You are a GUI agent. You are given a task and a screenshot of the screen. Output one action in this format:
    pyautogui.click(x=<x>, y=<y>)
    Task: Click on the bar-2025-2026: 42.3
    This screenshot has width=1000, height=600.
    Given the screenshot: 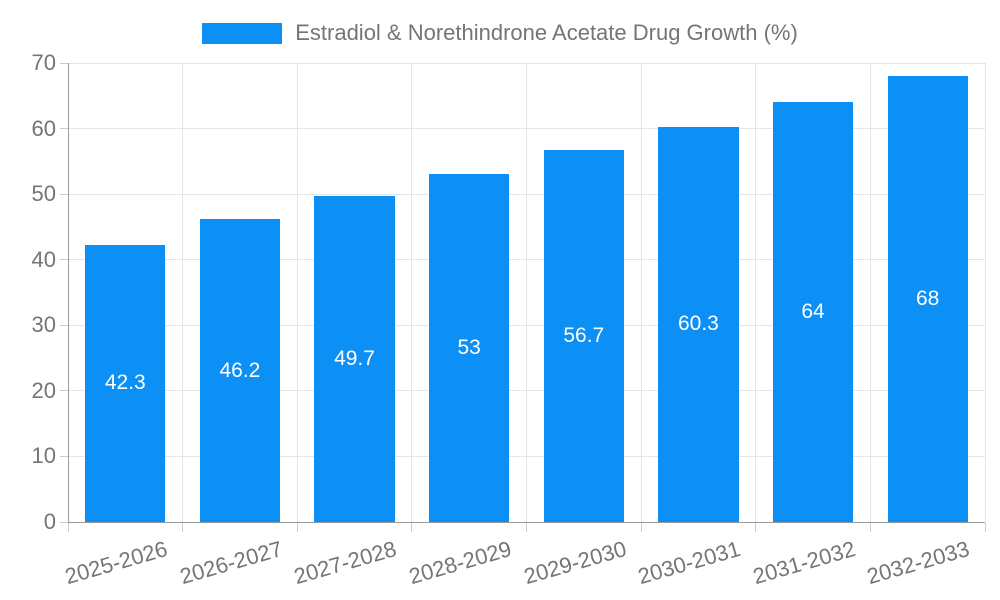 What is the action you would take?
    pyautogui.click(x=125, y=383)
    